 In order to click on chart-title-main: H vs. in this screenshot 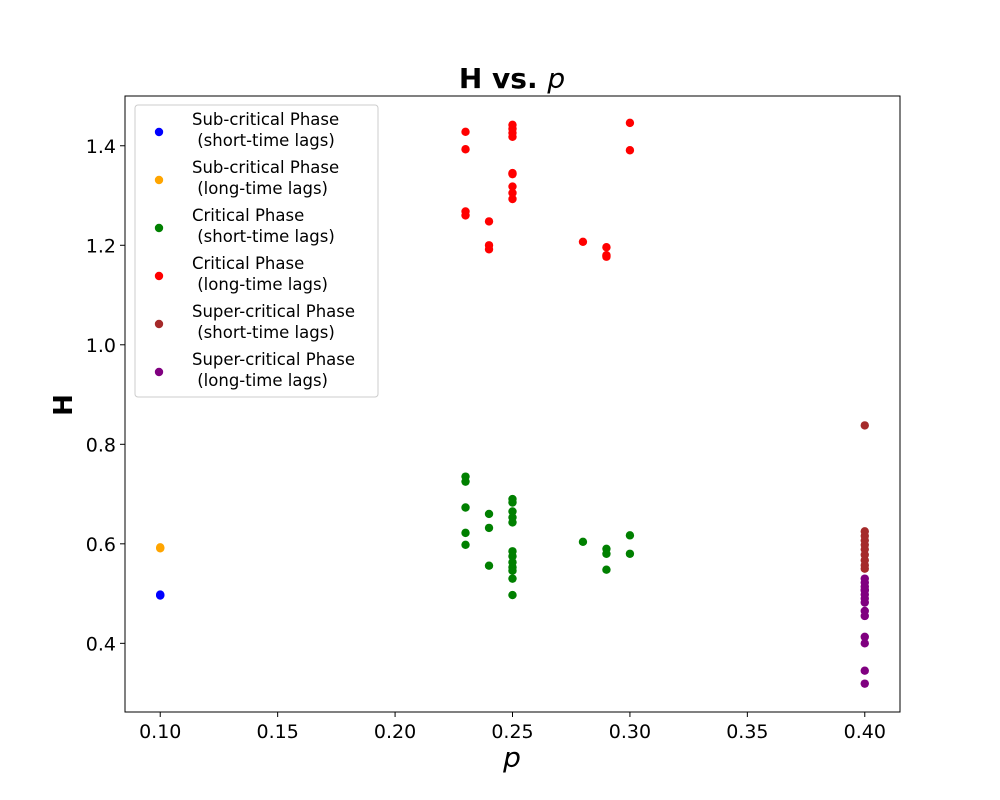, I will do `click(503, 78)`.